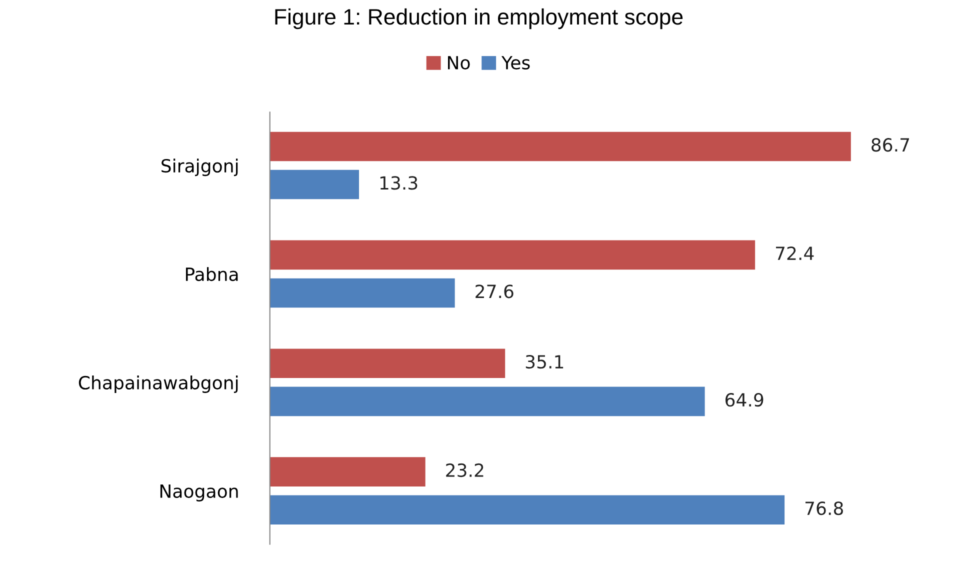 The height and width of the screenshot is (561, 957). What do you see at coordinates (199, 493) in the screenshot?
I see `y-tick-label: Naogaon` at bounding box center [199, 493].